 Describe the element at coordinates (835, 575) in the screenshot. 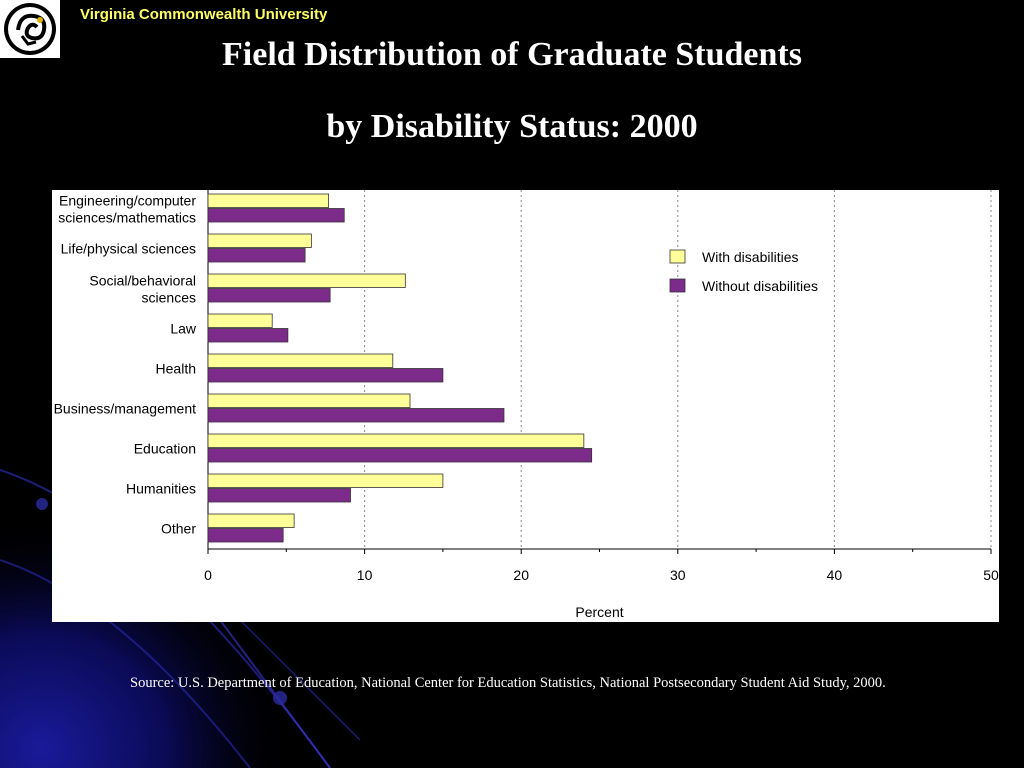

I see `x-tick-label: 40` at that location.